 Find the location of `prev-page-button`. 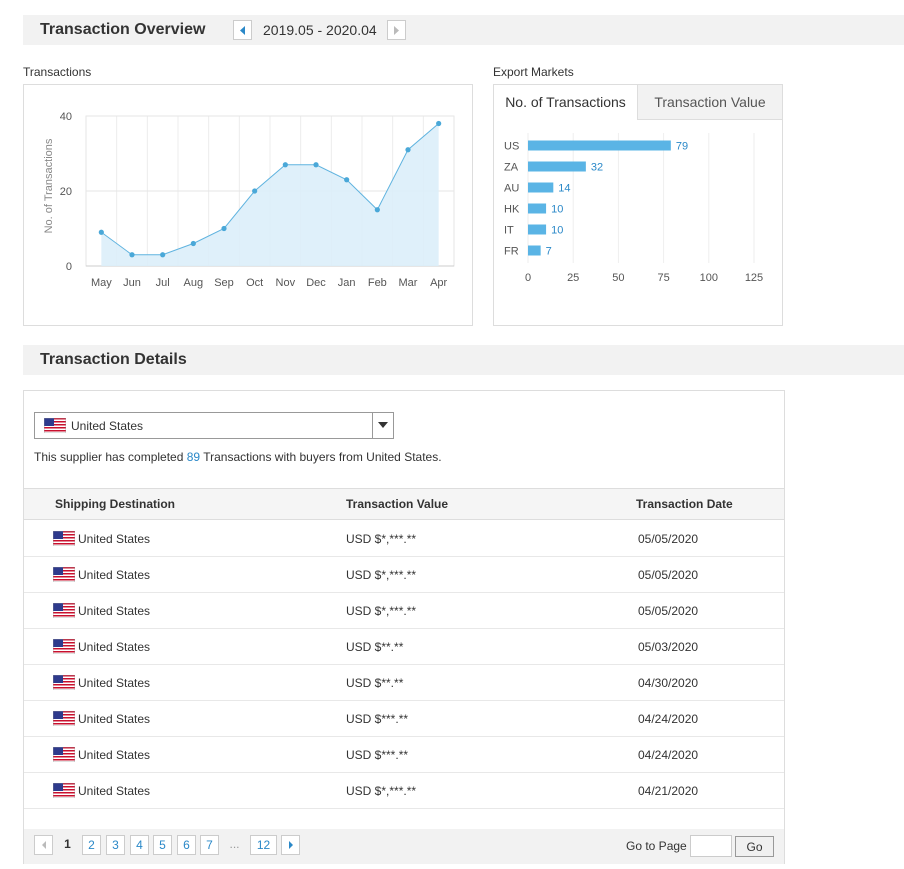

prev-page-button is located at coordinates (43, 845).